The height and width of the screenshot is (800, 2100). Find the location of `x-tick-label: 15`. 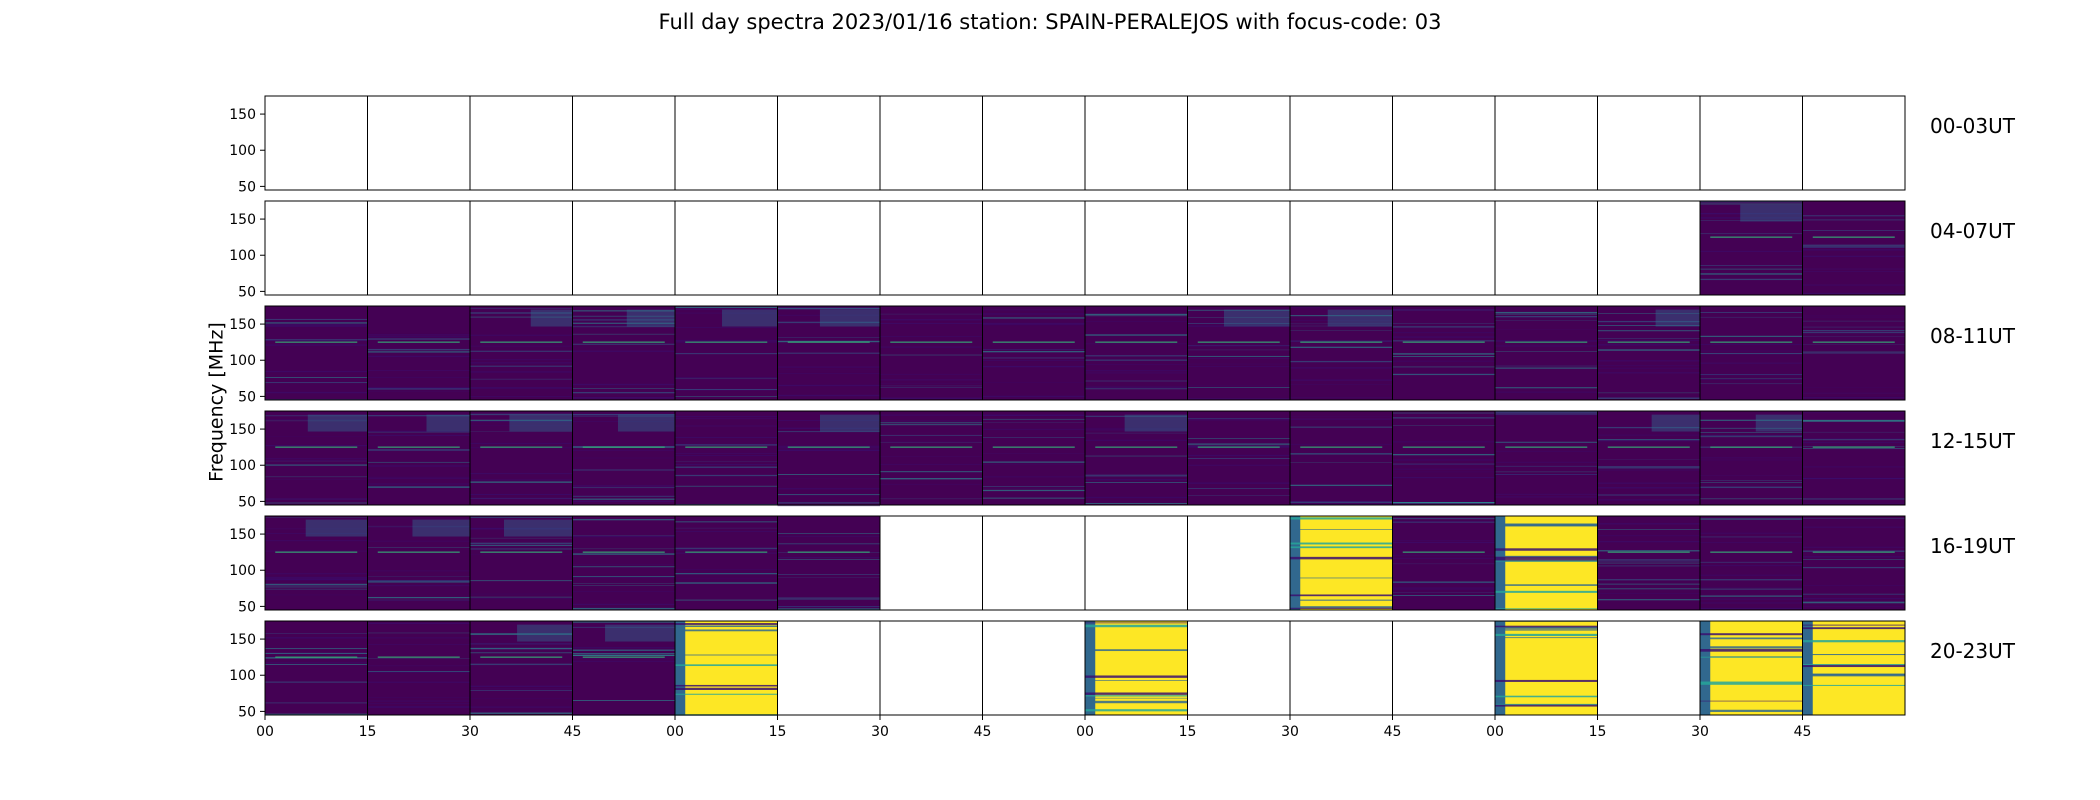

x-tick-label: 15 is located at coordinates (778, 732).